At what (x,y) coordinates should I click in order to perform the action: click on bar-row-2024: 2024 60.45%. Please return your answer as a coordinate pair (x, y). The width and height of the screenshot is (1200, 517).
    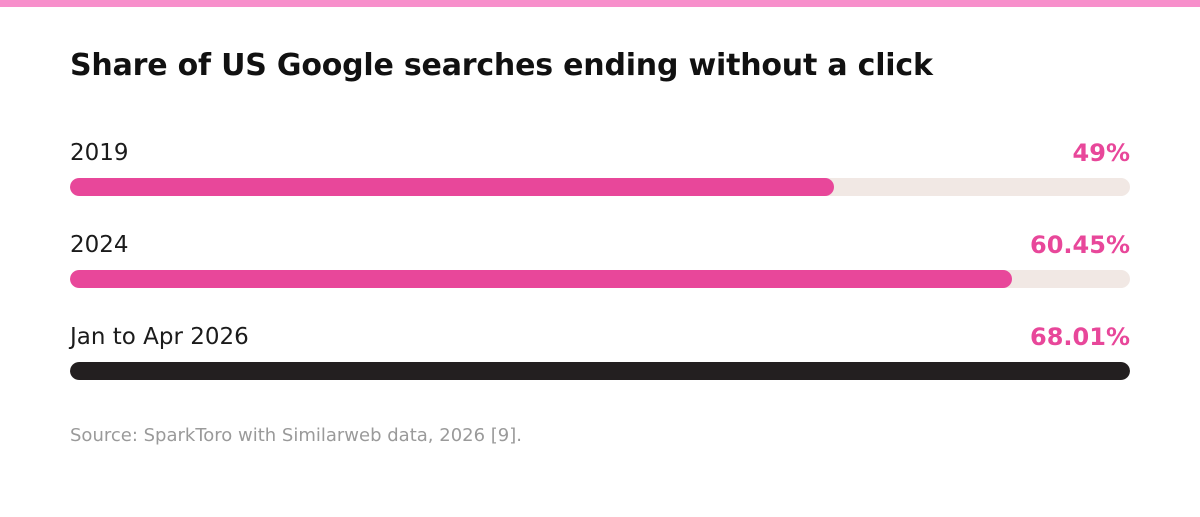
    Looking at the image, I should click on (600, 259).